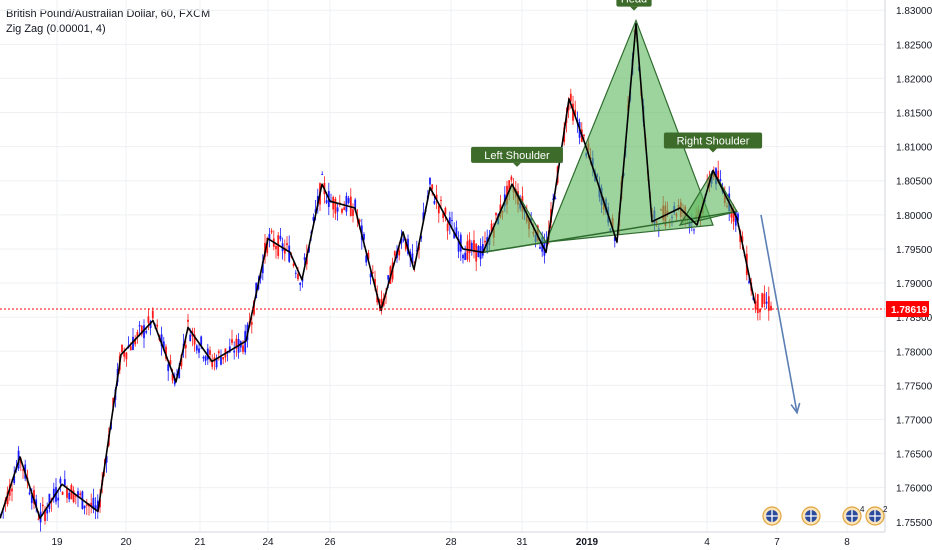 The height and width of the screenshot is (550, 932). Describe the element at coordinates (914, 11) in the screenshot. I see `price-tick-label: 1.83000` at that location.